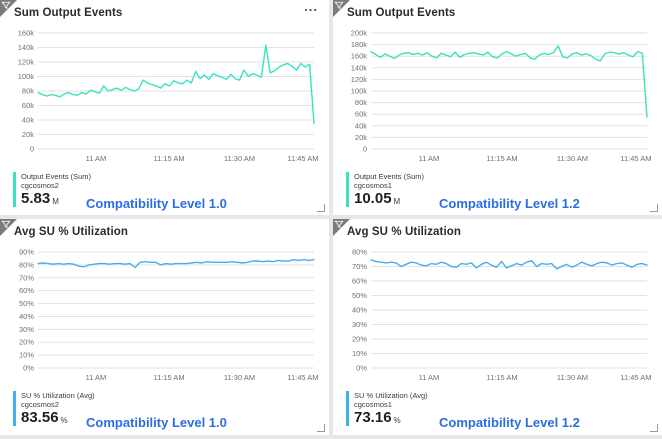 Image resolution: width=662 pixels, height=439 pixels. Describe the element at coordinates (391, 395) in the screenshot. I see `legend-metric: SU % Utilization (Avg)` at that location.